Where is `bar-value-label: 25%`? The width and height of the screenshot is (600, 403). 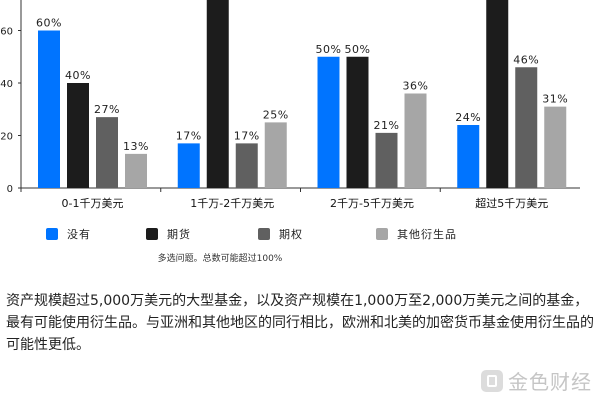 bar-value-label: 25% is located at coordinates (276, 114).